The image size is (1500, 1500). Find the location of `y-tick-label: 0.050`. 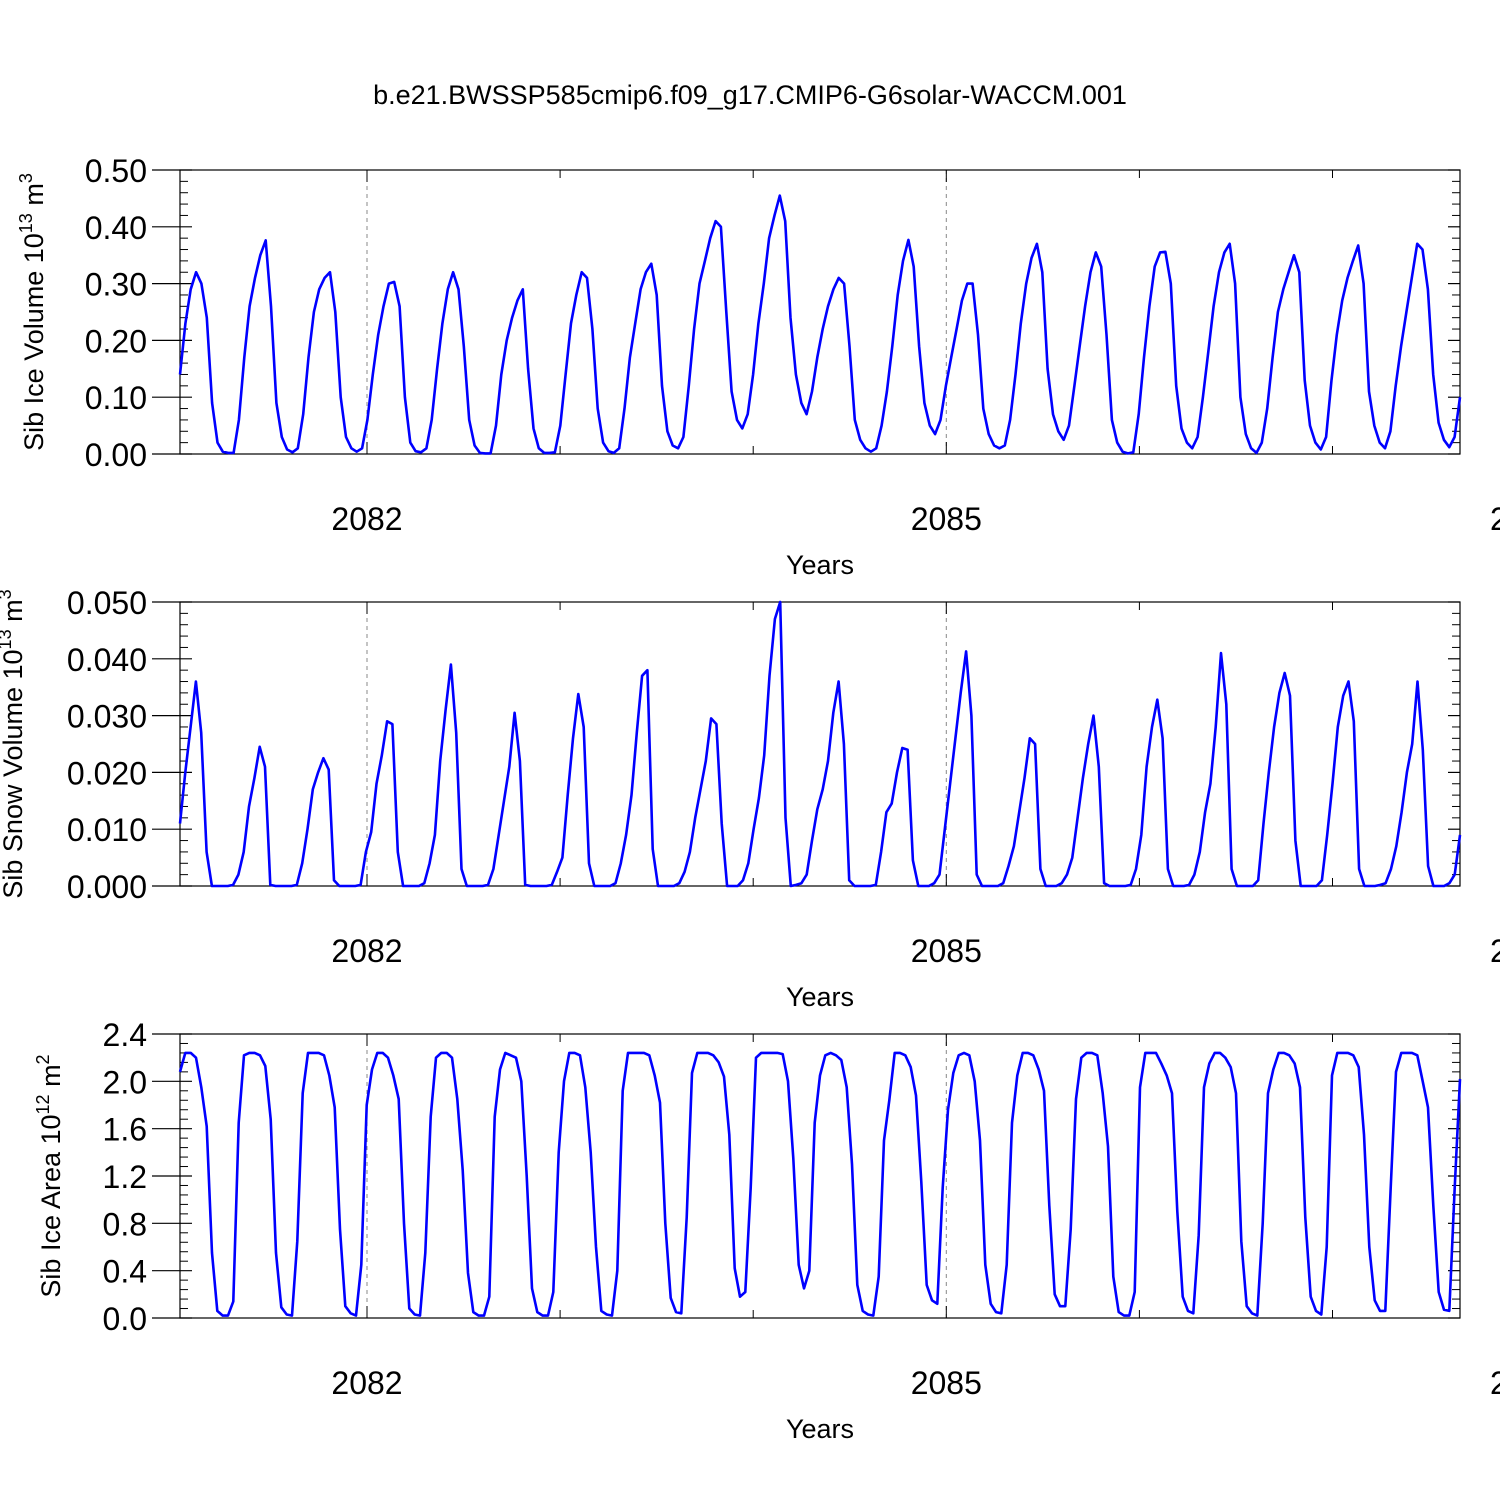

y-tick-label: 0.050 is located at coordinates (107, 603).